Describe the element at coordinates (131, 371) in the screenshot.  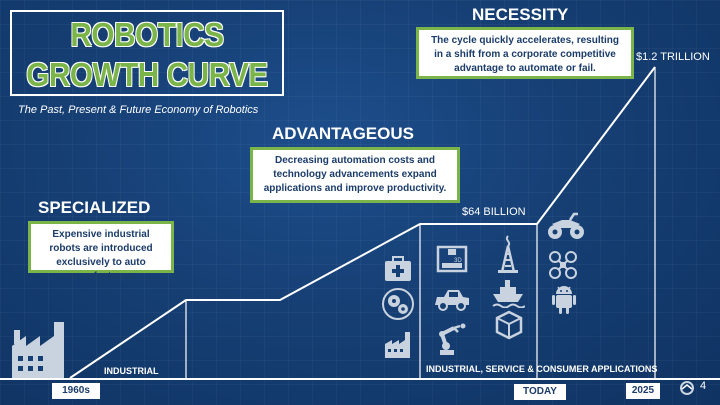
I see `segment-label-industrial: INDUSTRIAL` at that location.